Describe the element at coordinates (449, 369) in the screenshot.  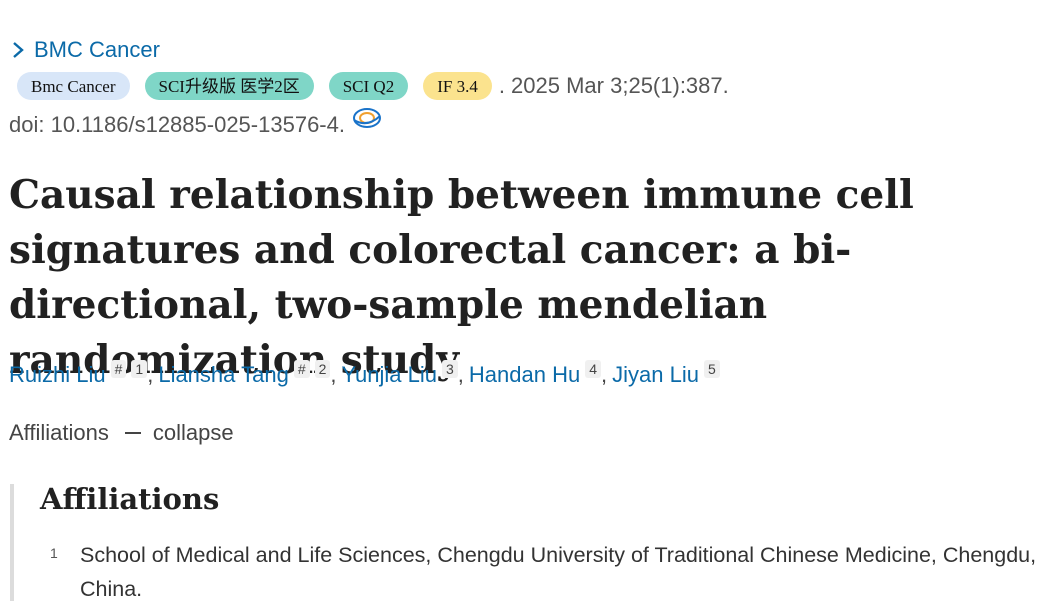
I see `affiliation-ref: 3` at that location.